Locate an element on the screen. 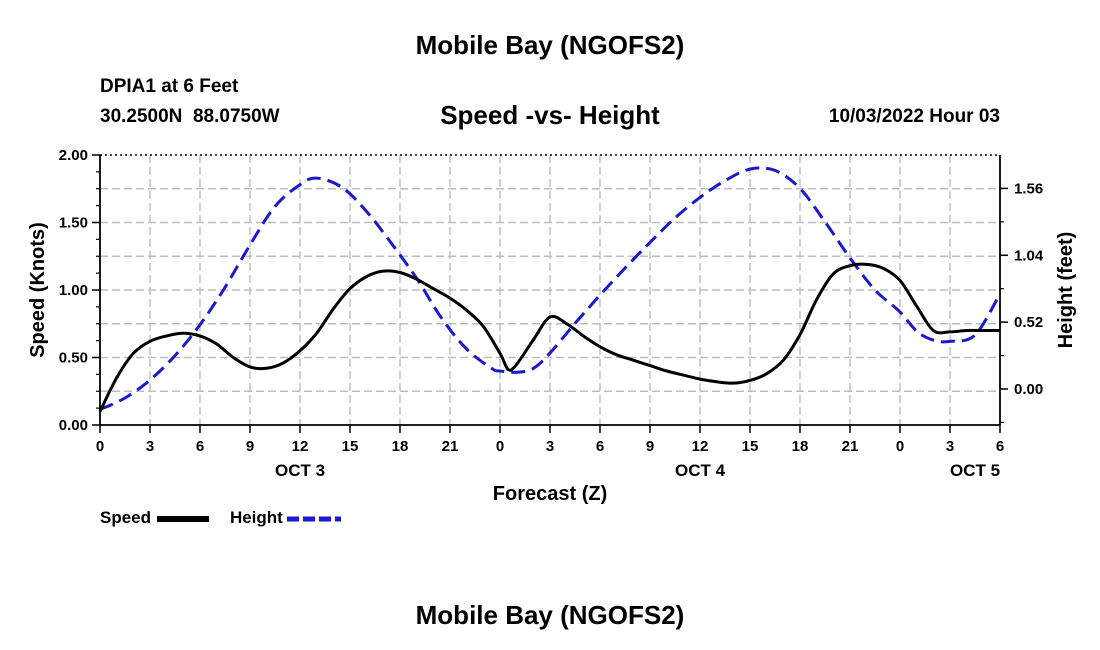  y2-tick-label: 0.00 is located at coordinates (1028, 389).